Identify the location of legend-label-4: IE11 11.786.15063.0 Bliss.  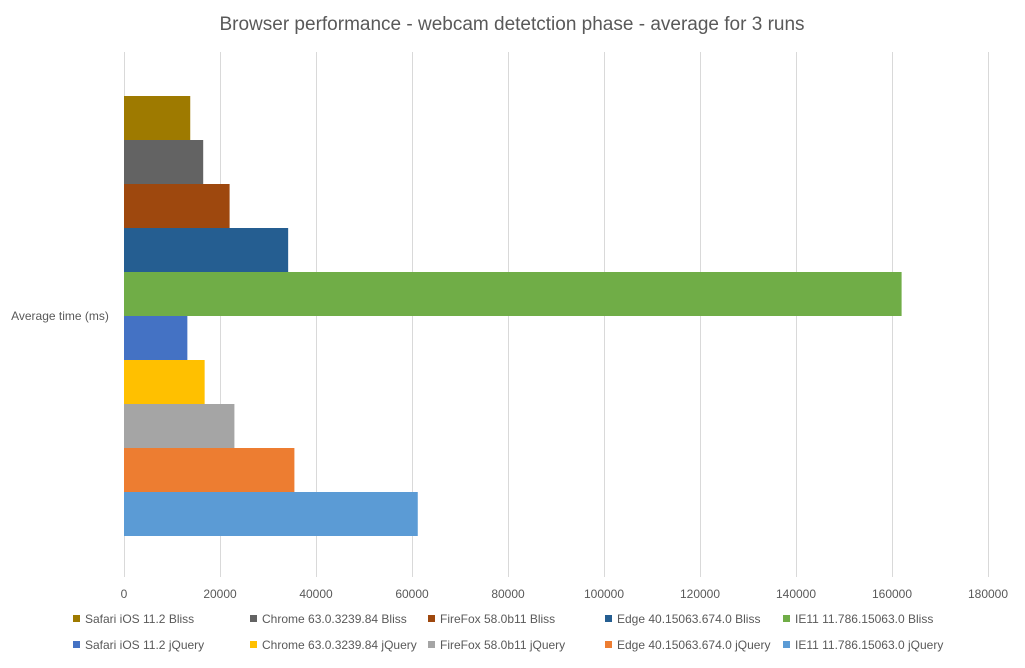
(864, 619).